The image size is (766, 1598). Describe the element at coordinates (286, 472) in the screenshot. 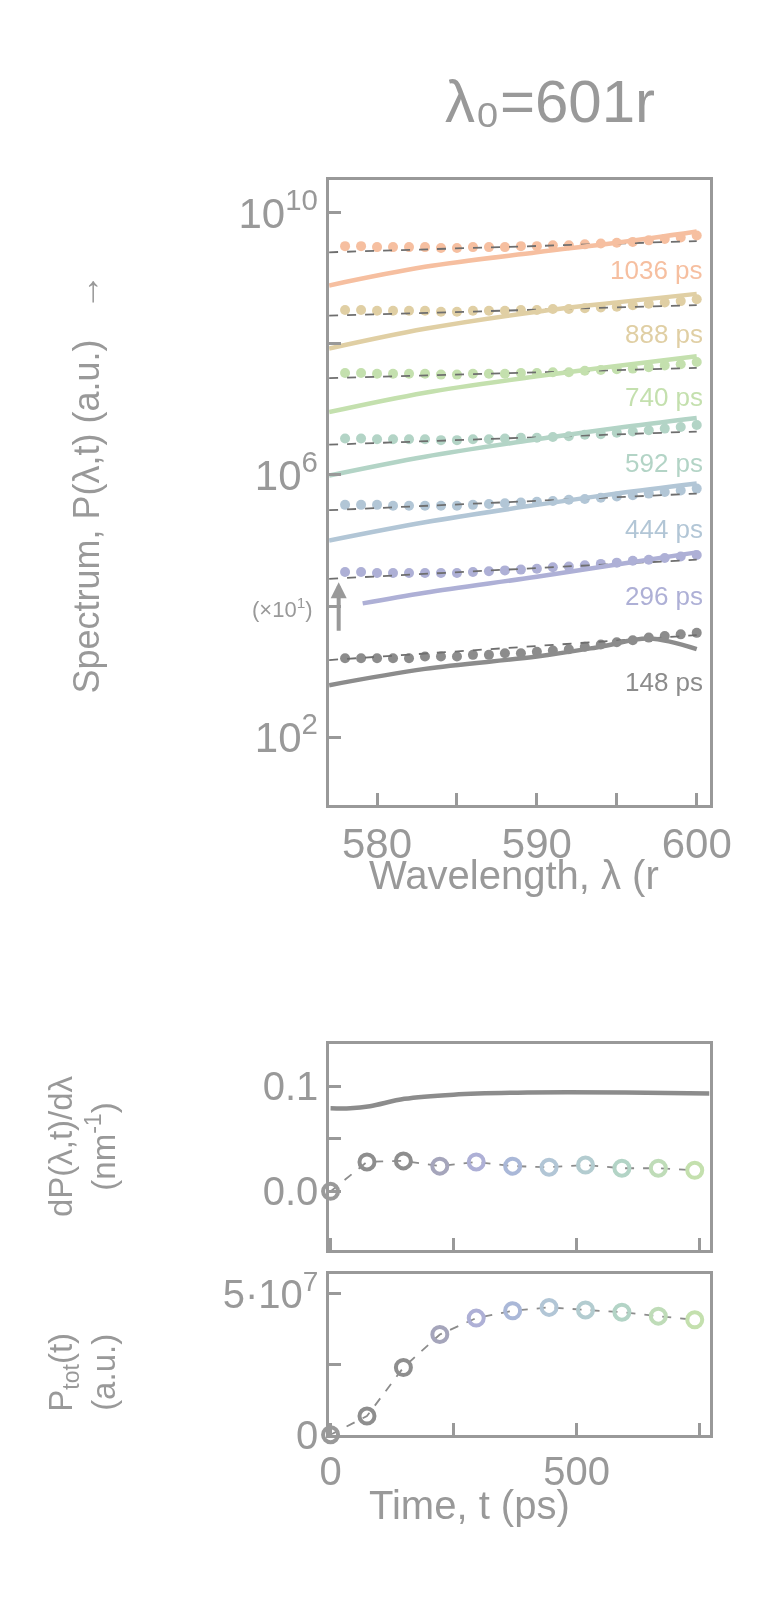

I see `y-tick-label: 10$^{6}$` at that location.